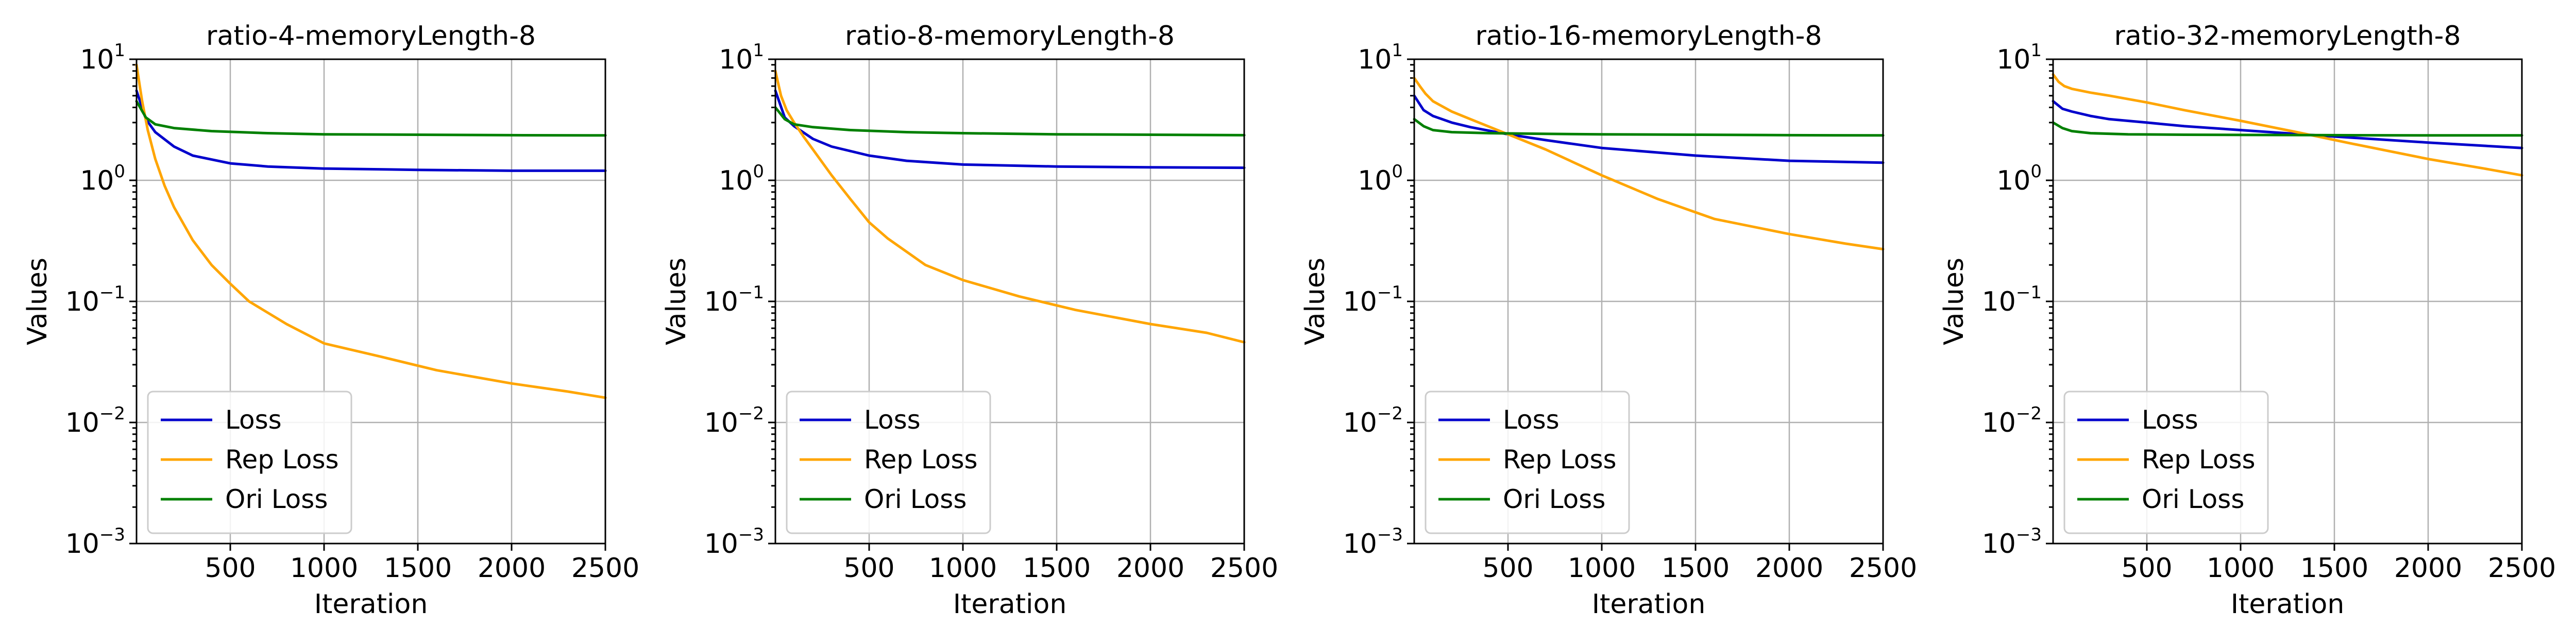 Image resolution: width=2576 pixels, height=644 pixels. I want to click on chart-title: ratio-16-memoryLength-8, so click(1648, 36).